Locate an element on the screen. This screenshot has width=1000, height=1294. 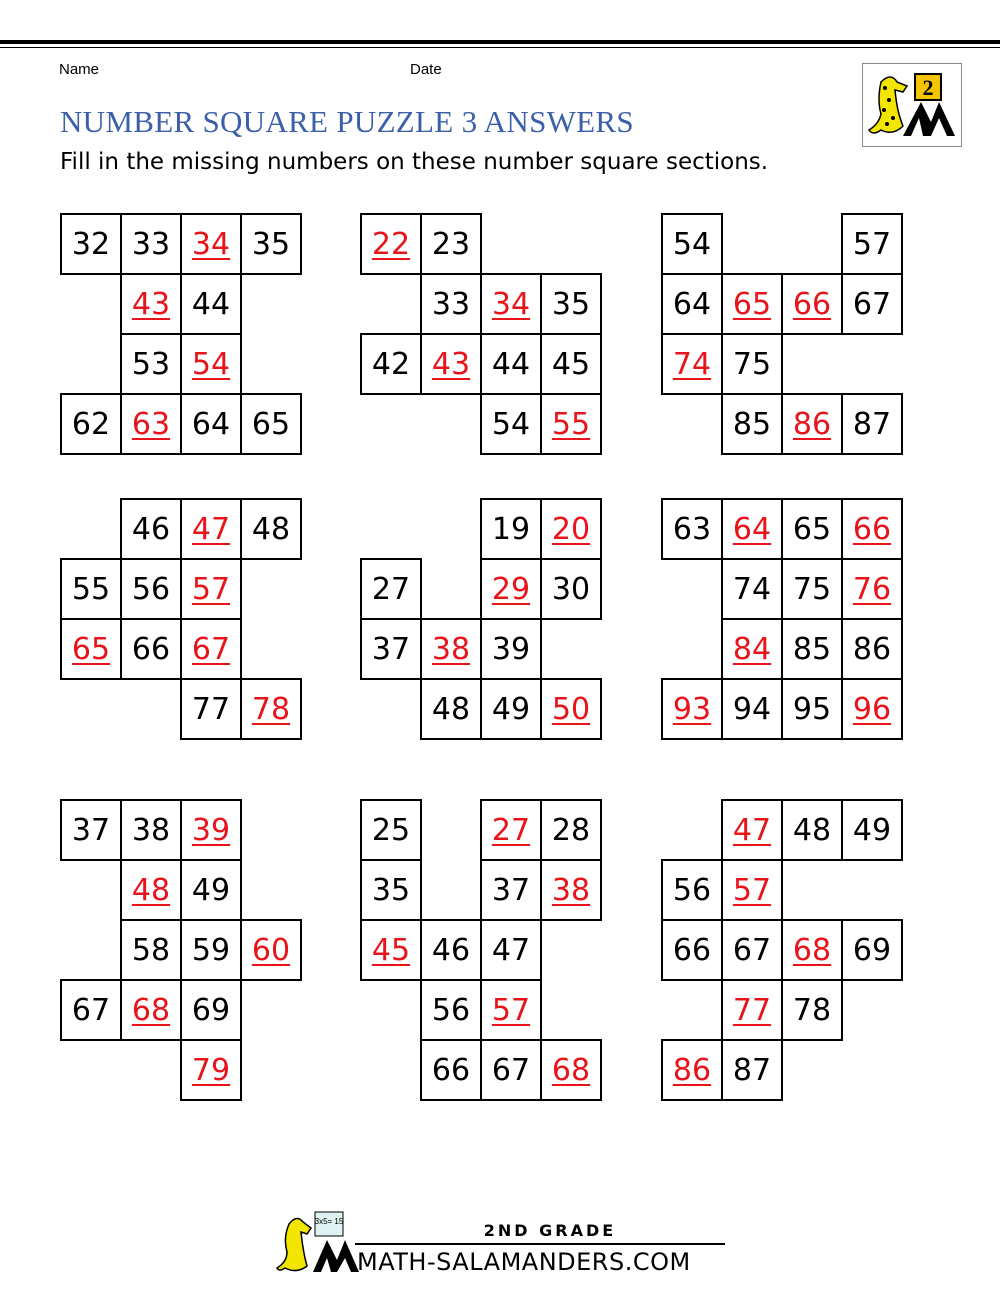
given-cell: 64 is located at coordinates (692, 304).